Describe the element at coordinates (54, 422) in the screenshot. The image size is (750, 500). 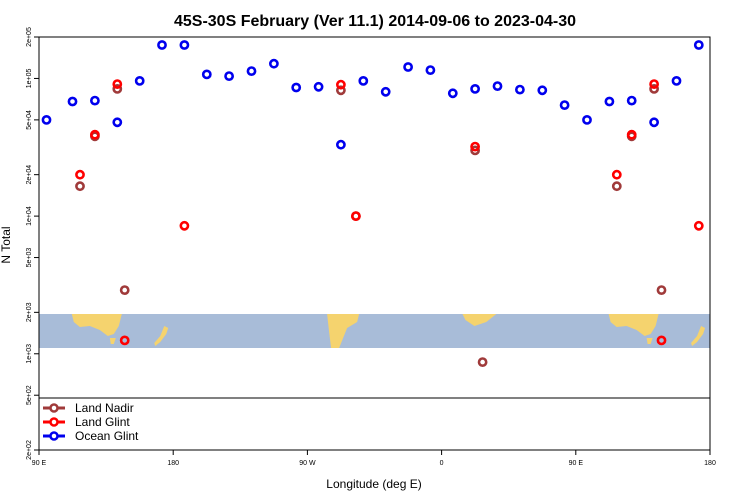
I see `legend-marker-land-glint` at that location.